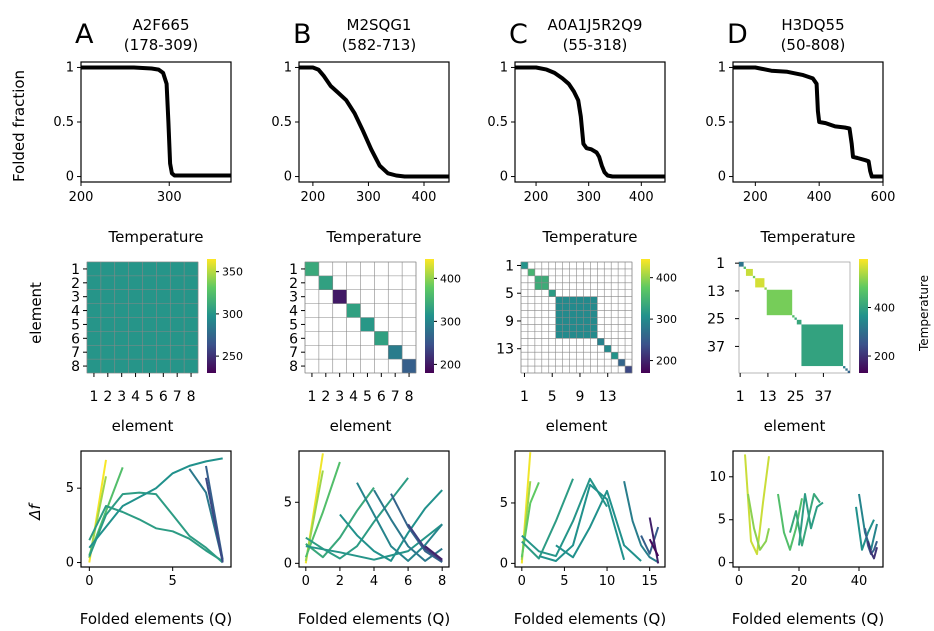 Image resolution: width=934 pixels, height=631 pixels. I want to click on x-tick-label: 15, so click(649, 581).